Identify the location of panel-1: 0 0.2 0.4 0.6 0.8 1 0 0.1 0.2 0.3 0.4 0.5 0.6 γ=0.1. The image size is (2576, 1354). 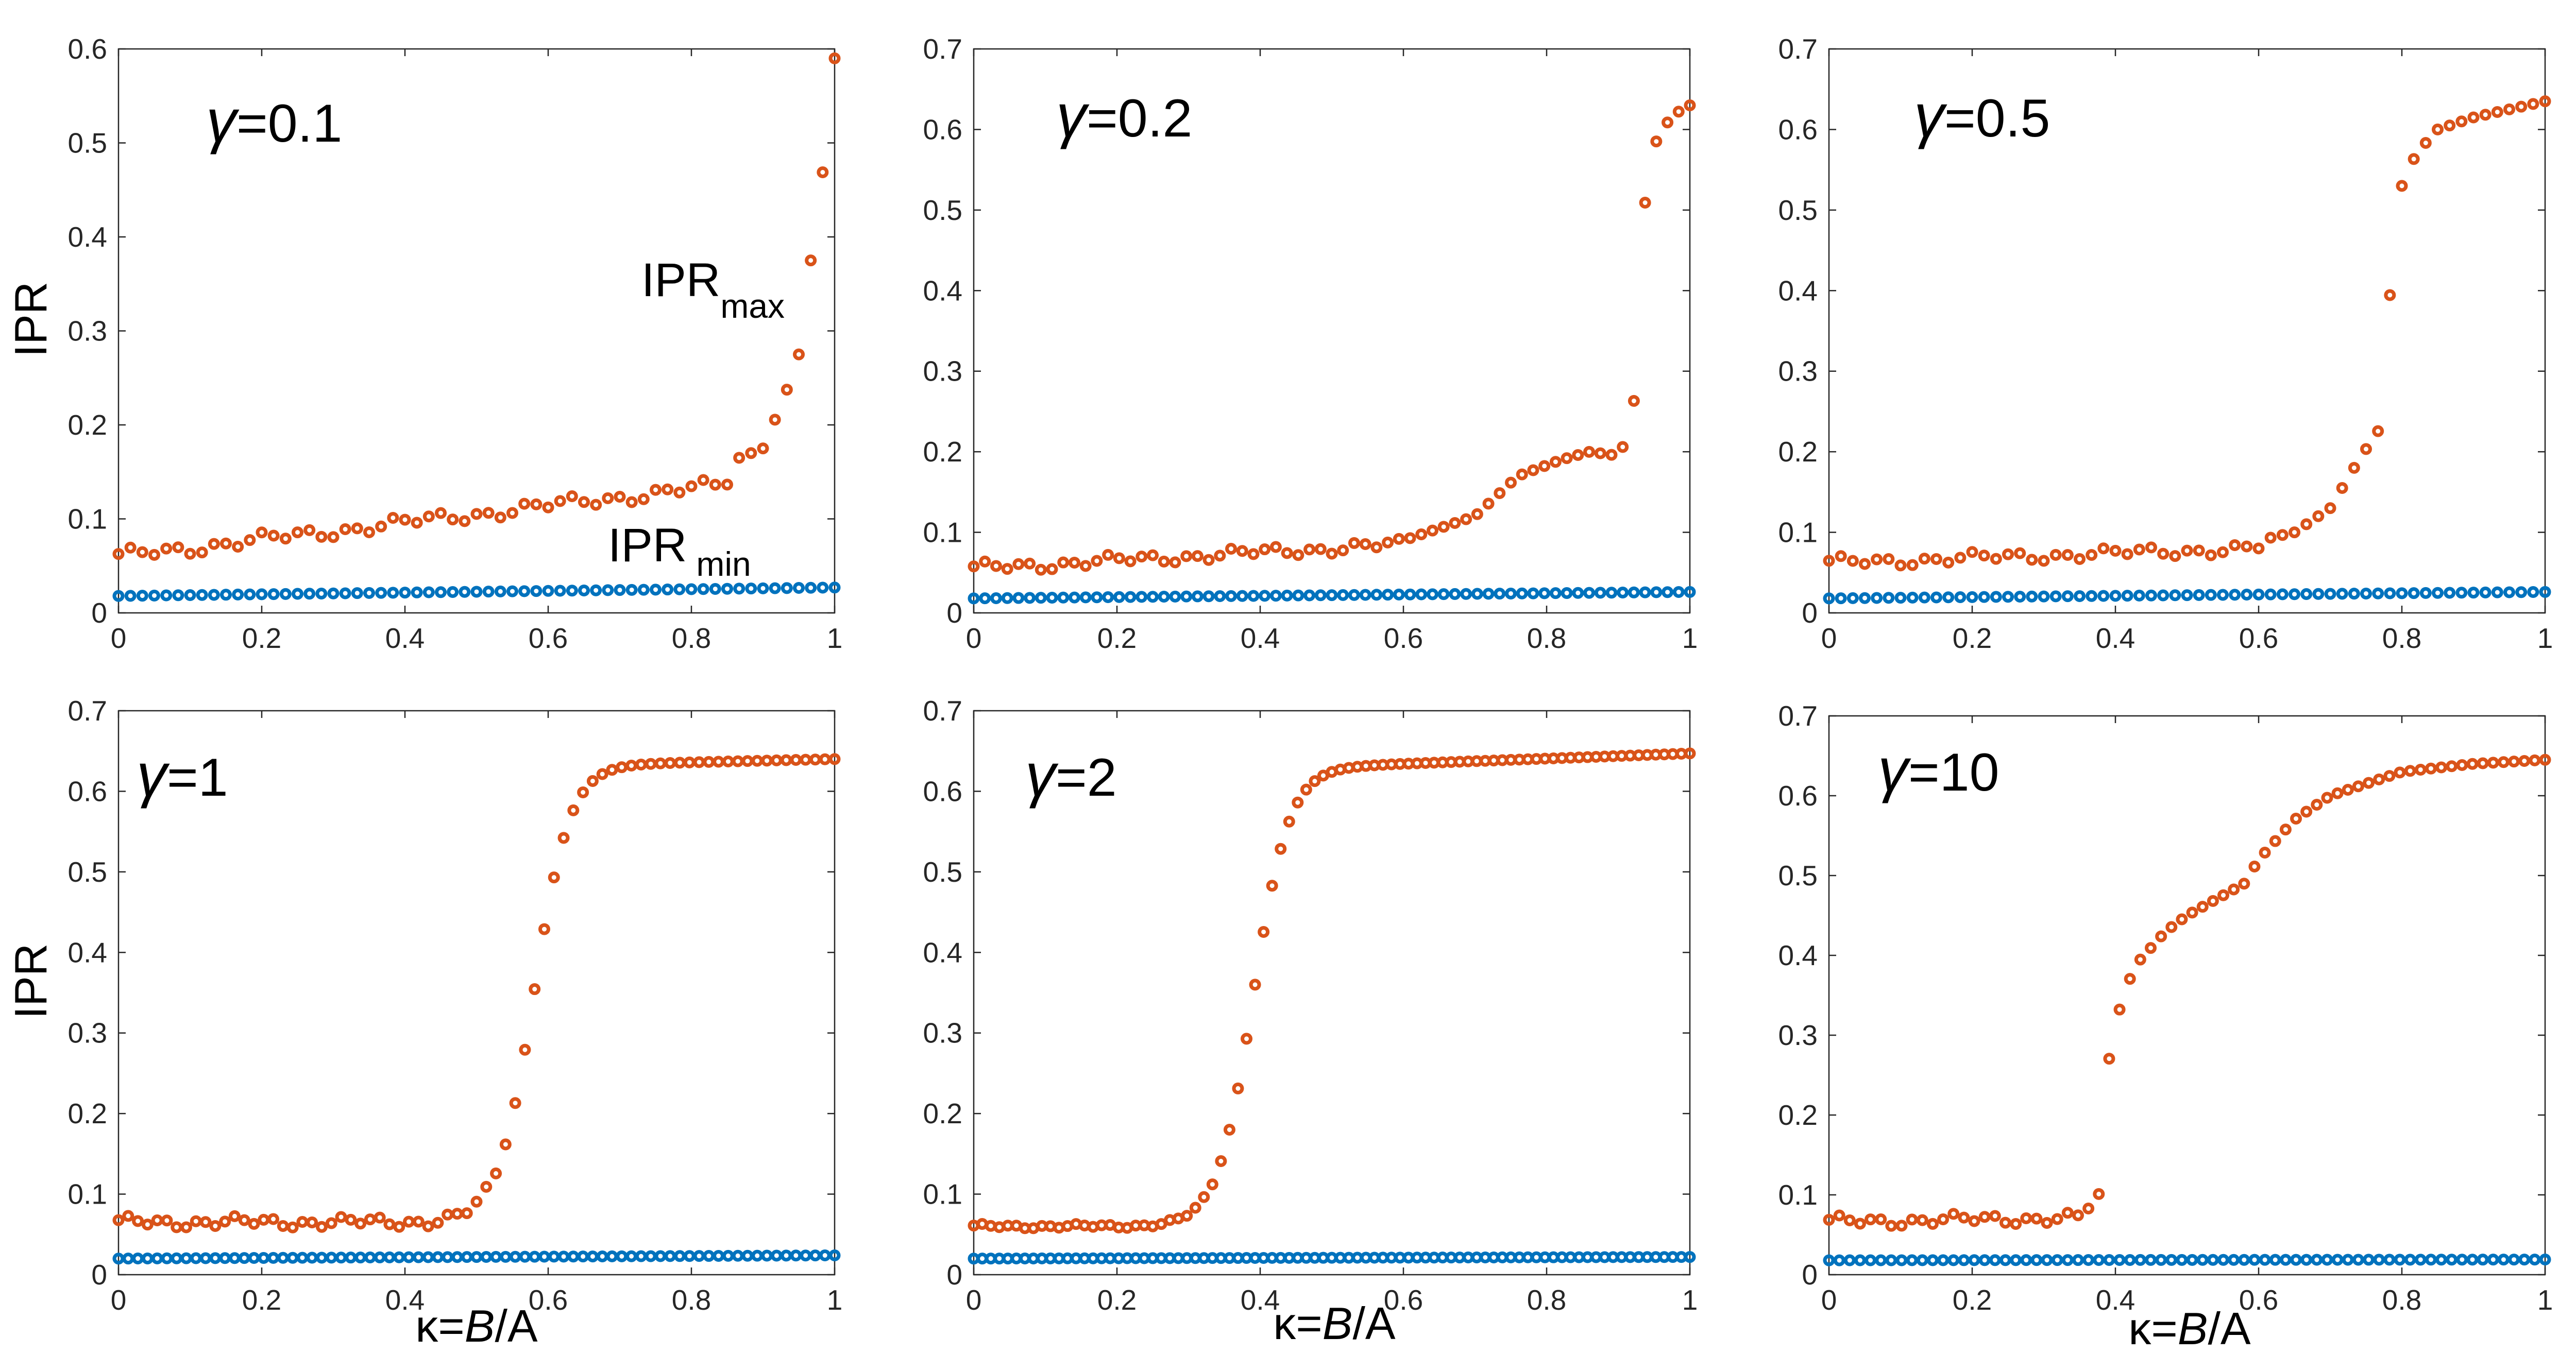
(455, 343).